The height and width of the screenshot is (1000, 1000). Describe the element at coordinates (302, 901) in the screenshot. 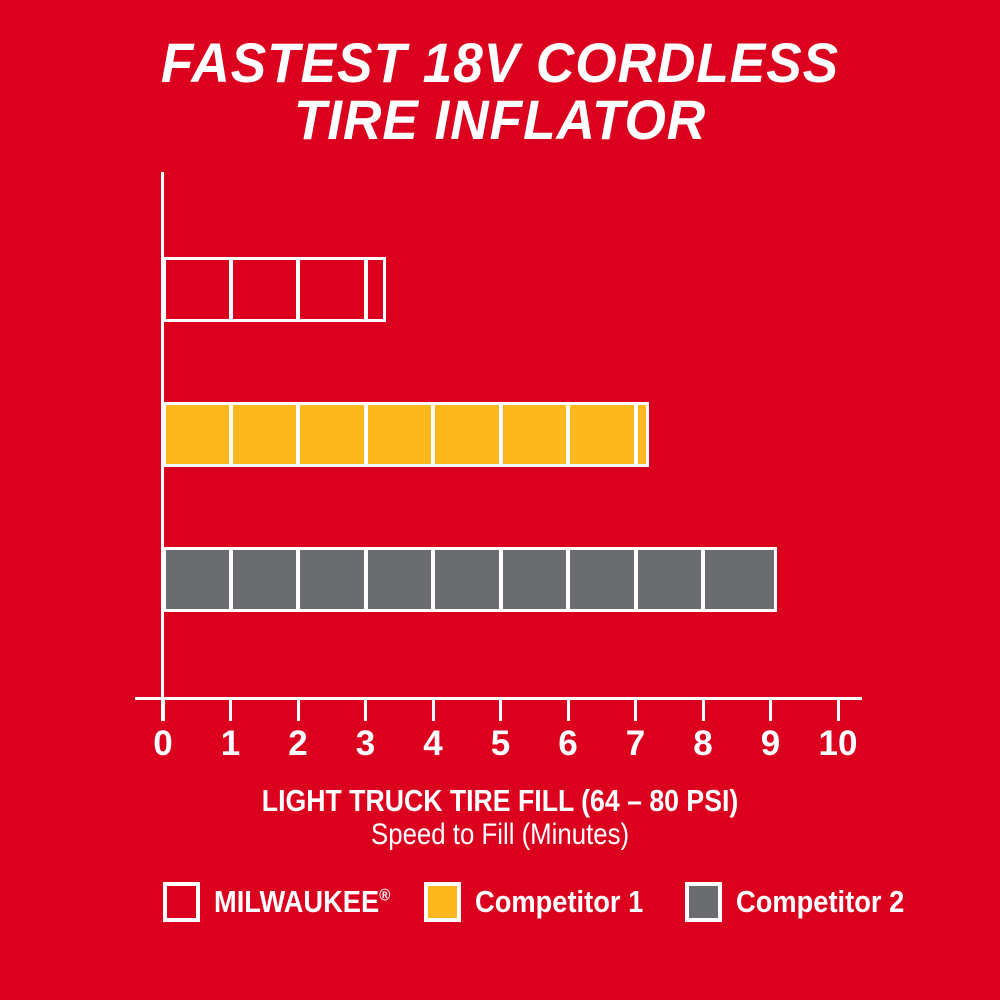

I see `legend-label-milwaukee: MILWAUKEE®` at that location.